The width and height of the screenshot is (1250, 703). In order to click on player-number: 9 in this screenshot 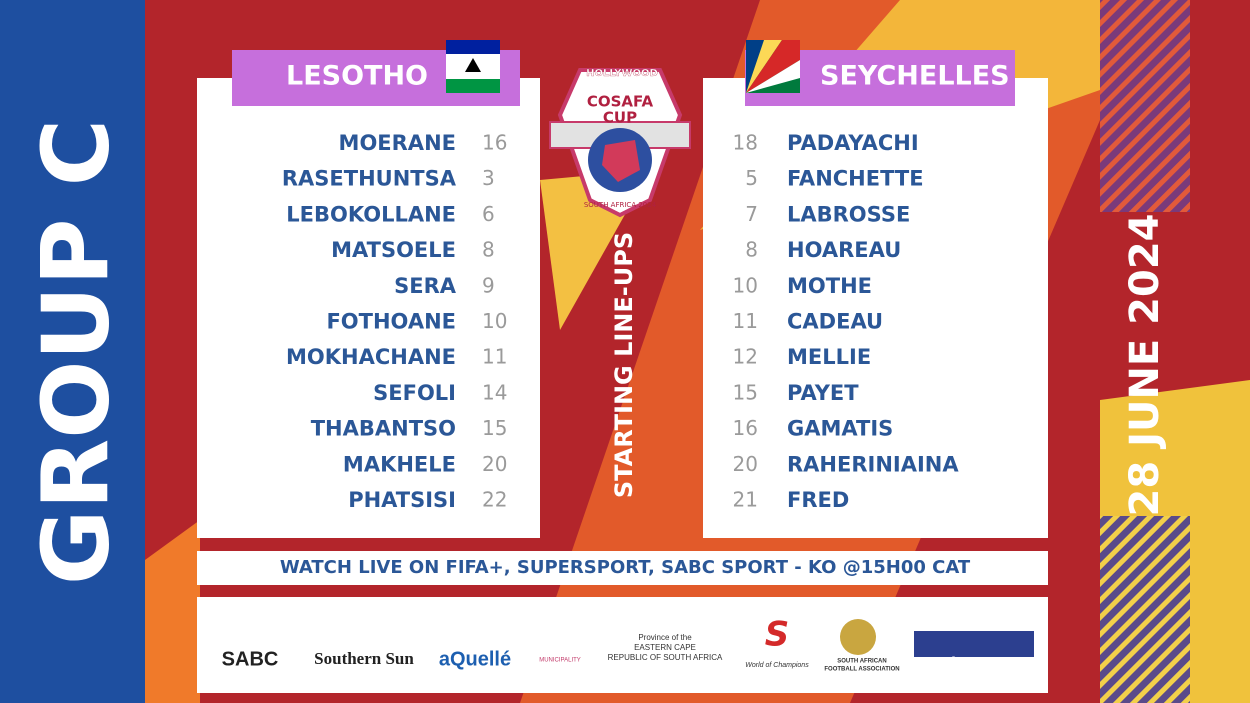, I will do `click(488, 285)`.